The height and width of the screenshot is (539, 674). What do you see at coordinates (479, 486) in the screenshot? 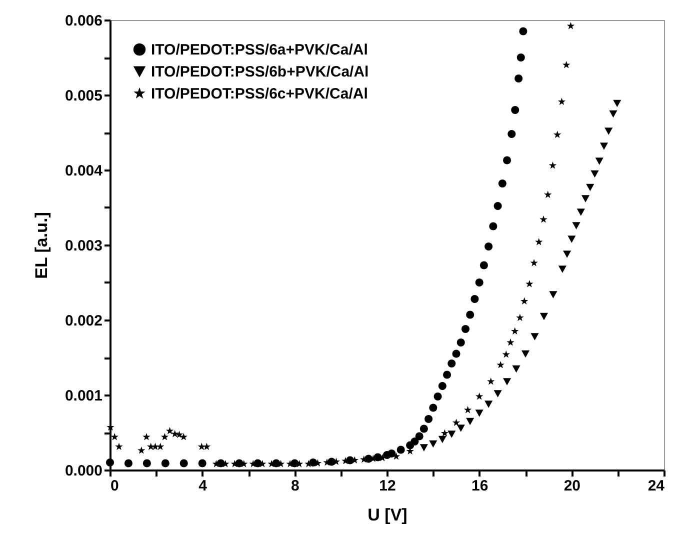
I see `x-tick-label: 16` at bounding box center [479, 486].